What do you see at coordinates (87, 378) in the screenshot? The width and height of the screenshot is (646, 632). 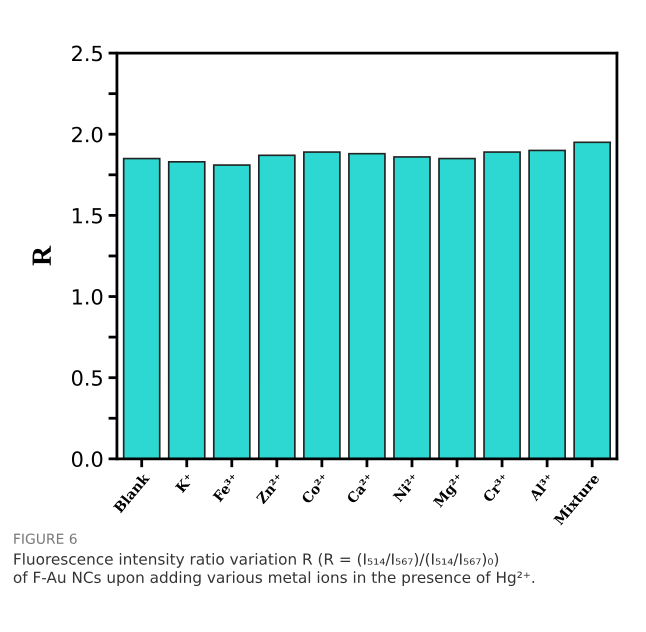 I see `y-tick-label: 0.5` at bounding box center [87, 378].